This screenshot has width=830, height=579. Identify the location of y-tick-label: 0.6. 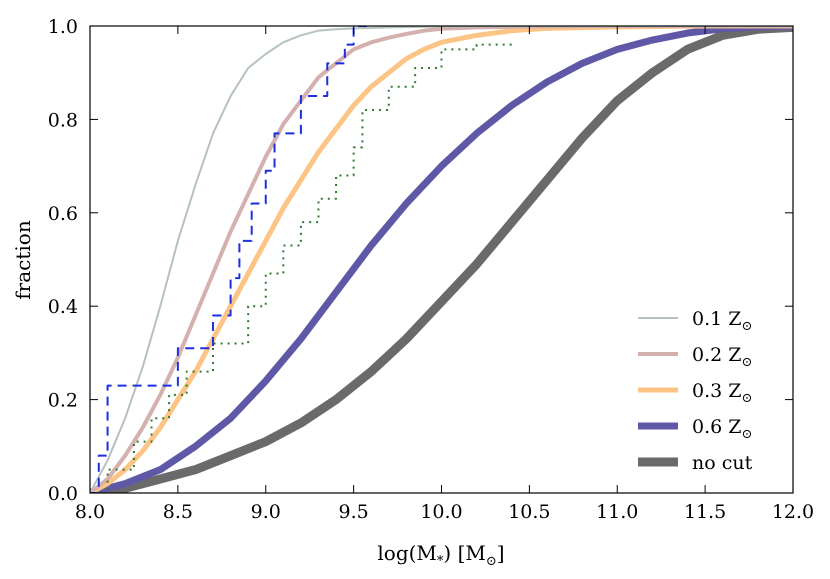
(63, 214).